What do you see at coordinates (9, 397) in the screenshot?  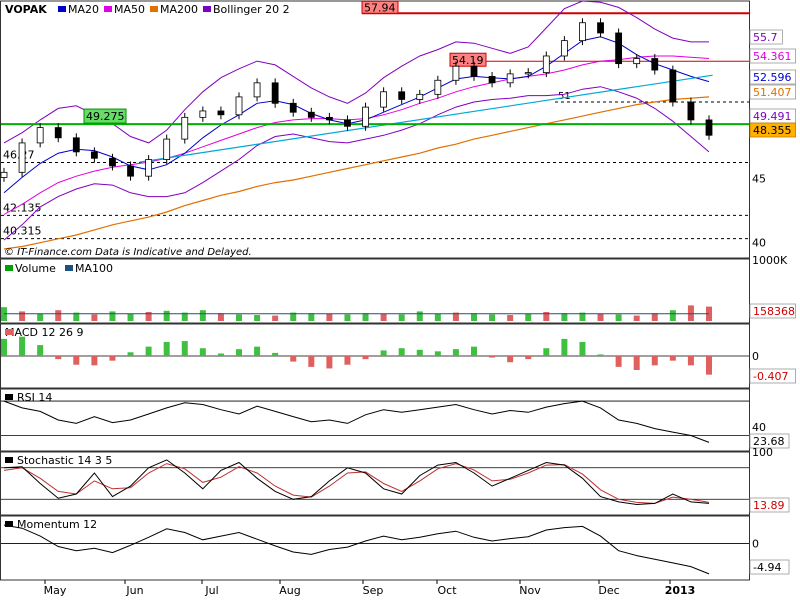 I see `rsi-swatch` at bounding box center [9, 397].